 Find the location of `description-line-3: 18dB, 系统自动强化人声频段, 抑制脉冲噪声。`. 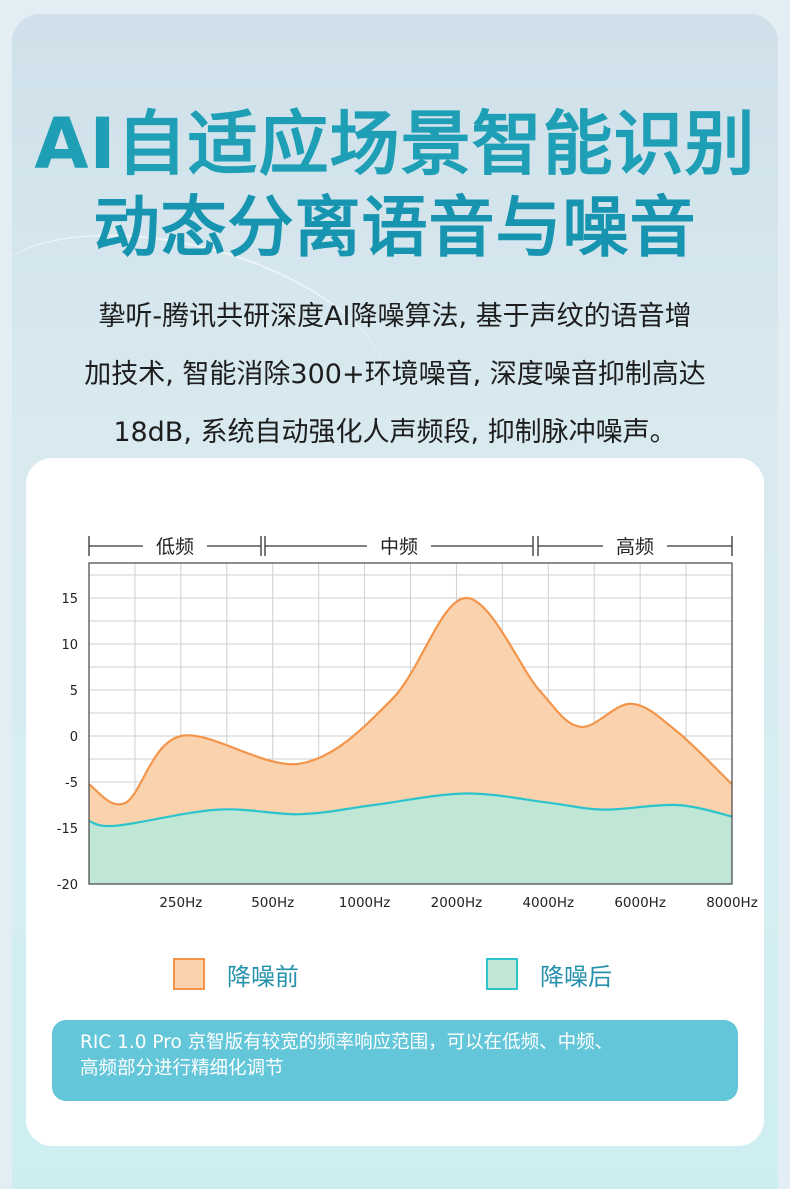

description-line-3: 18dB, 系统自动强化人声频段, 抑制脉冲噪声。 is located at coordinates (395, 432).